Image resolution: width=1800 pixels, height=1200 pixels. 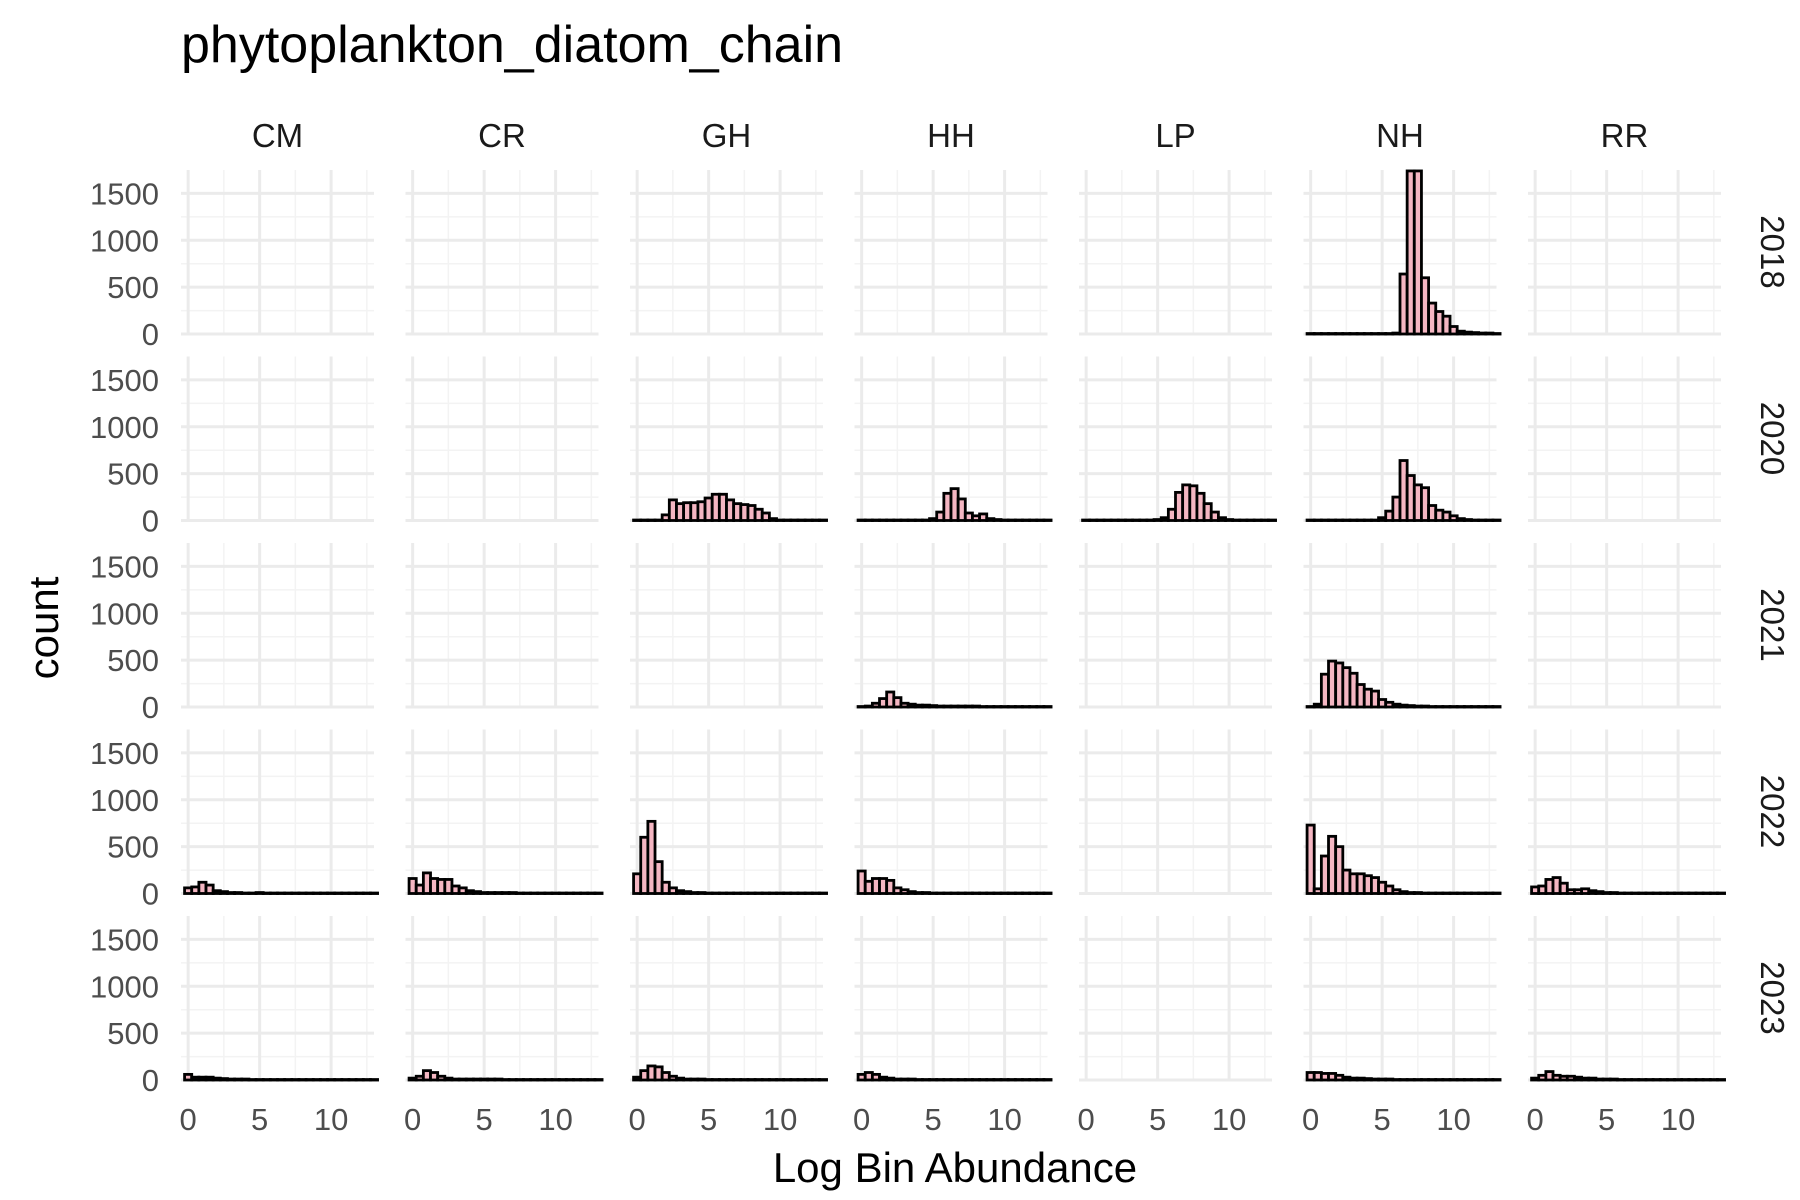 What do you see at coordinates (729, 999) in the screenshot?
I see `panel-gh-2023` at bounding box center [729, 999].